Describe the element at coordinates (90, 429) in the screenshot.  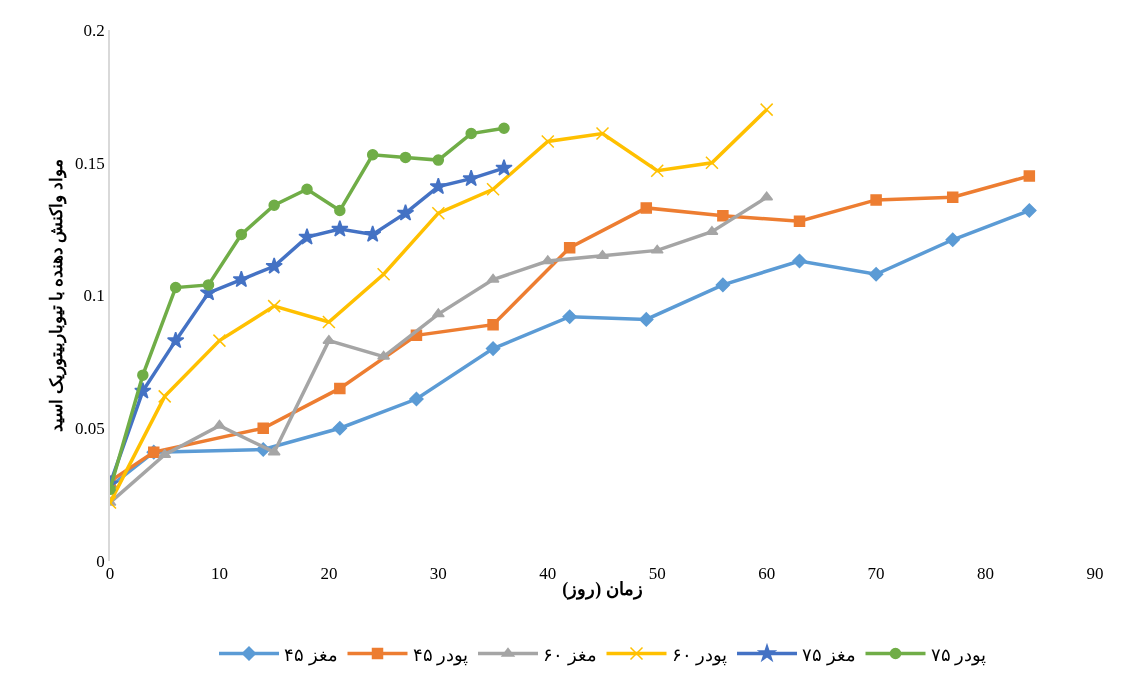
I see `y-tick-label: 0.05` at that location.